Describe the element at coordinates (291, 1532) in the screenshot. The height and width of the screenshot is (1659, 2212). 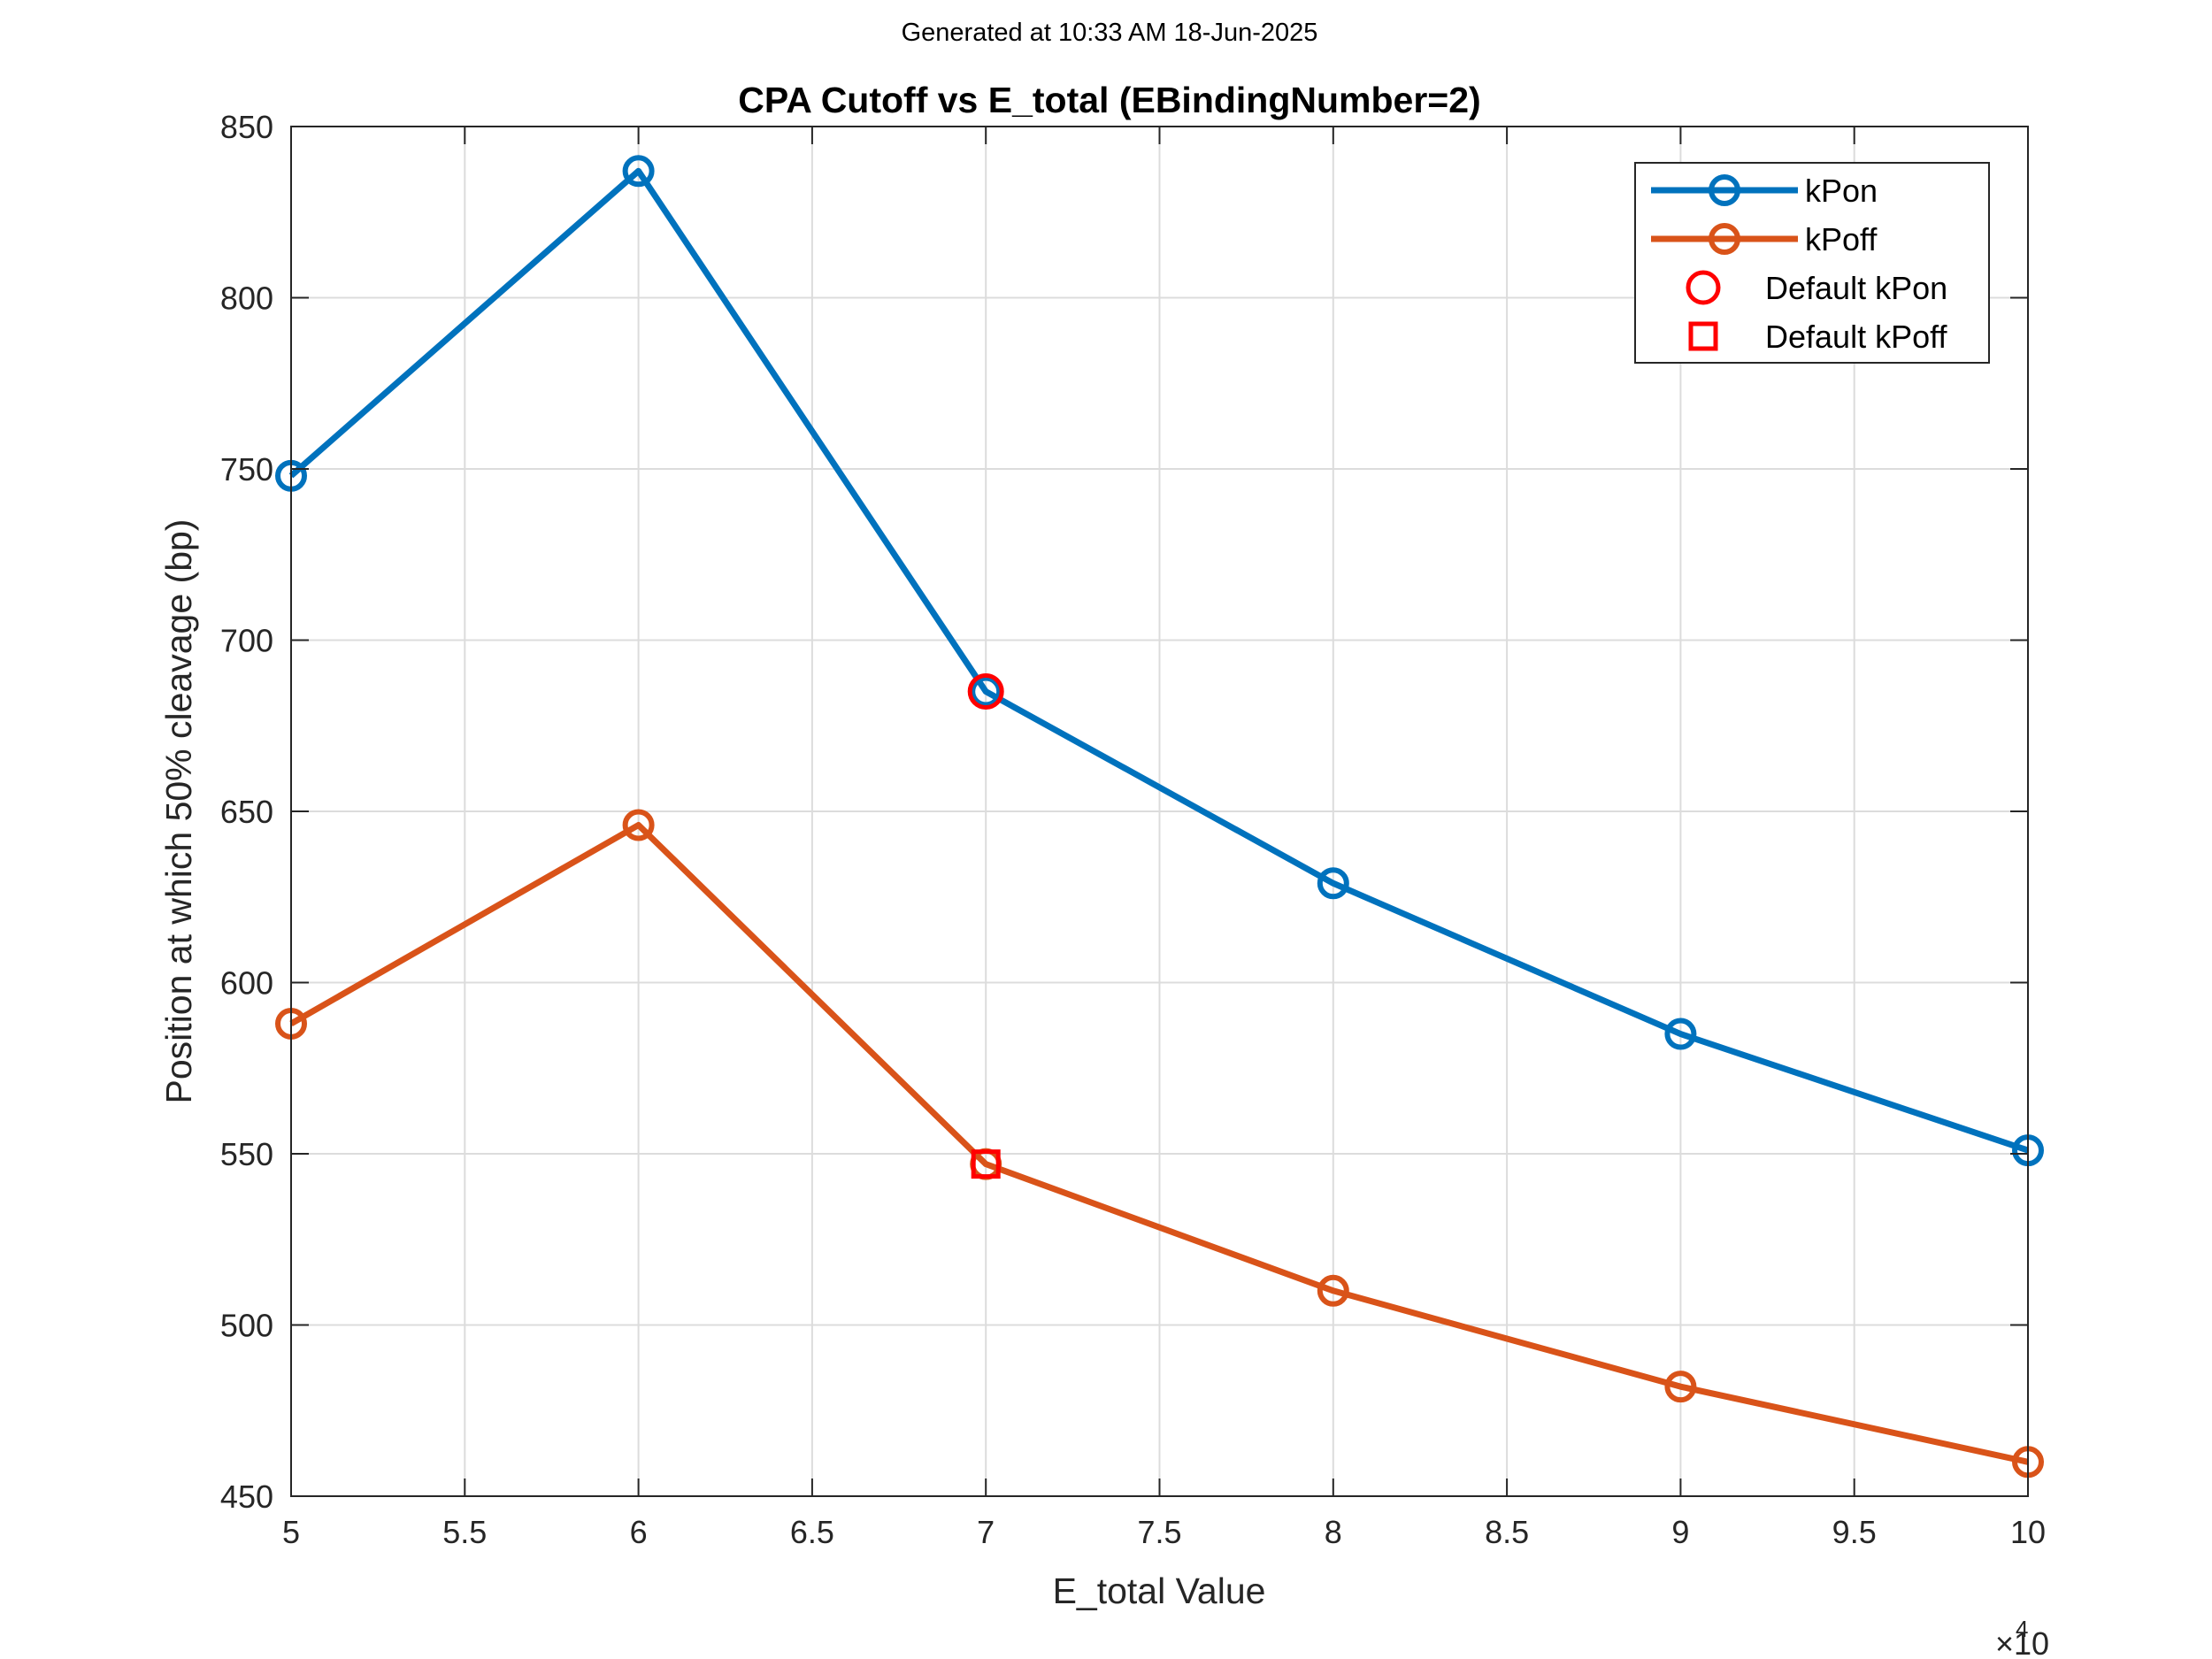
I see `x-tick-label: 5` at that location.